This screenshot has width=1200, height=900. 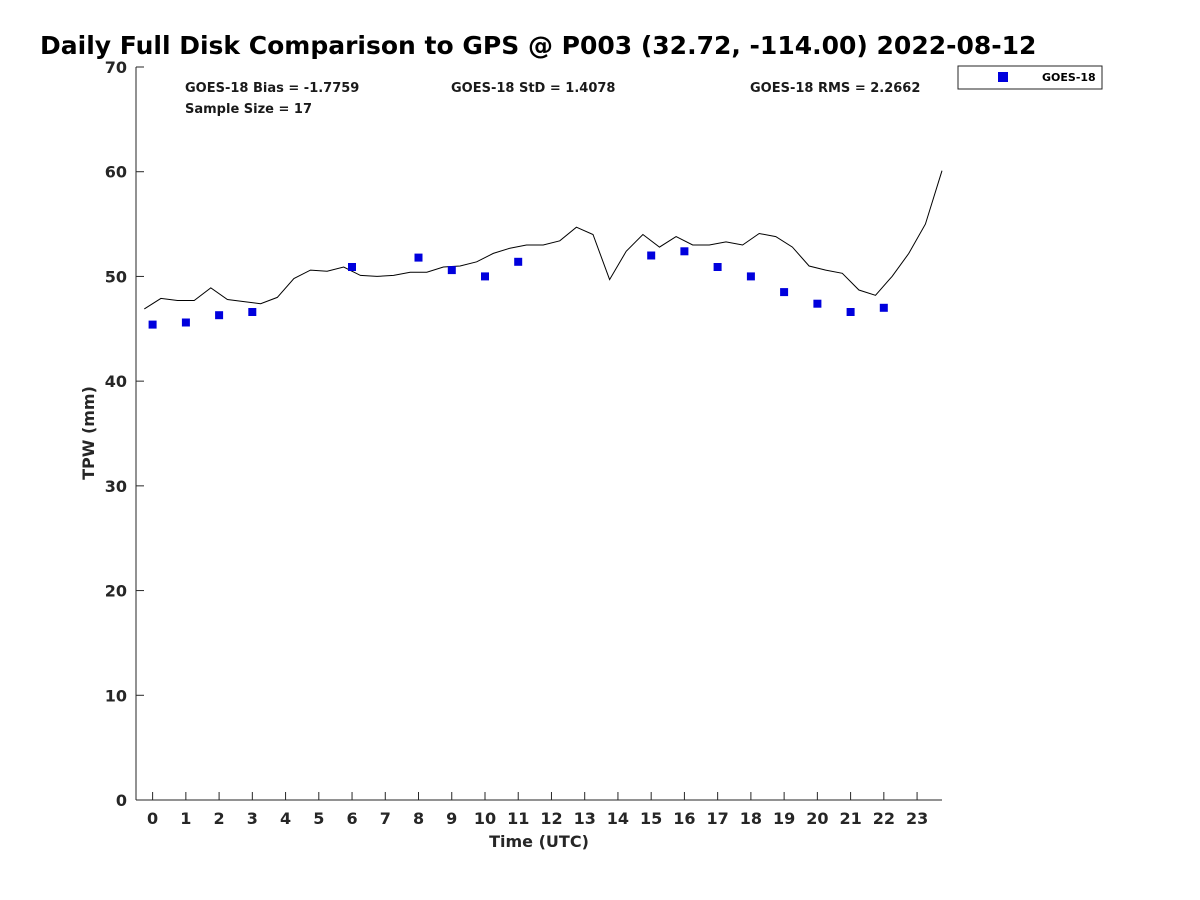 What do you see at coordinates (116, 67) in the screenshot?
I see `y-tick-label: 70` at bounding box center [116, 67].